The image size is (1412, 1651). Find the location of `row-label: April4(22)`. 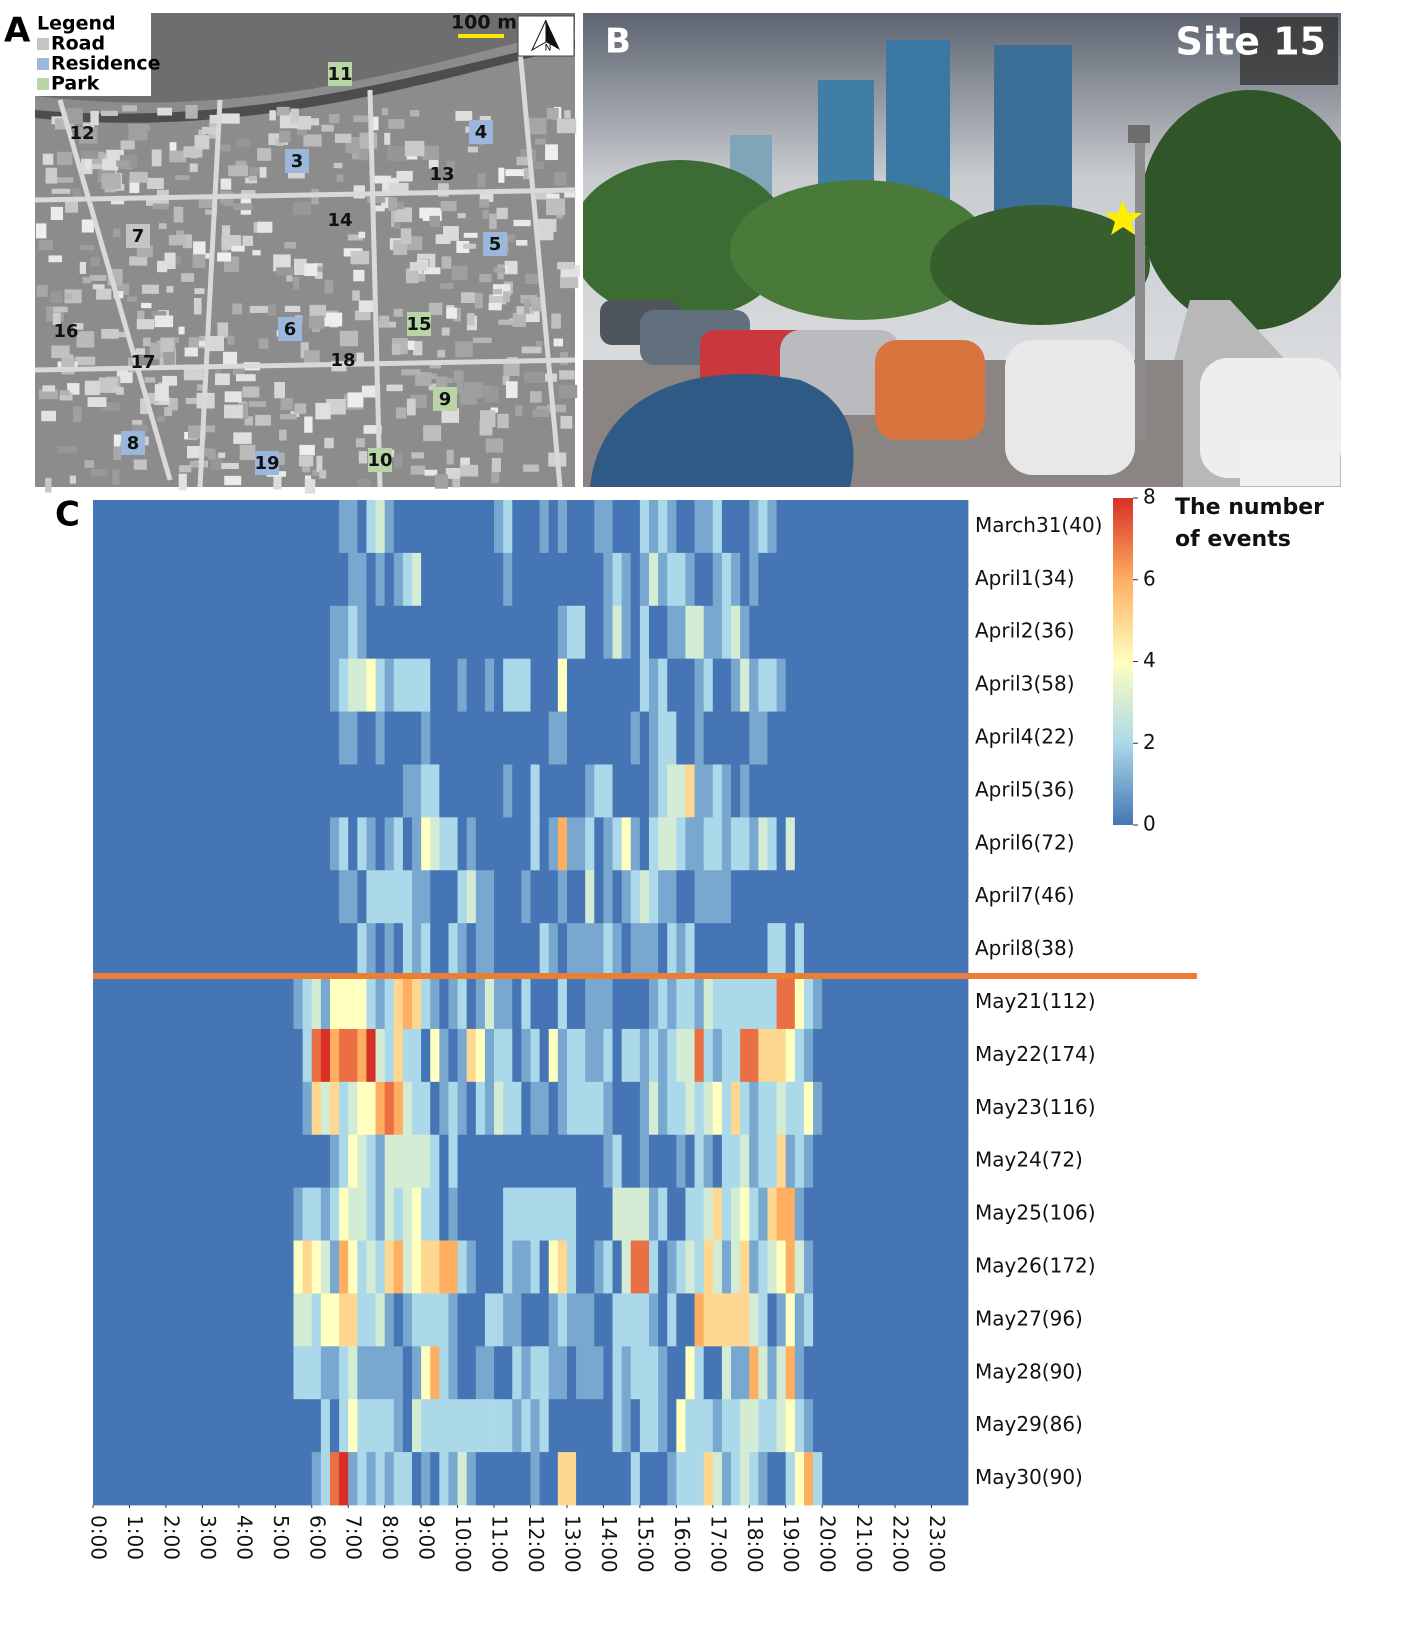

row-label: April4(22) is located at coordinates (1025, 737).